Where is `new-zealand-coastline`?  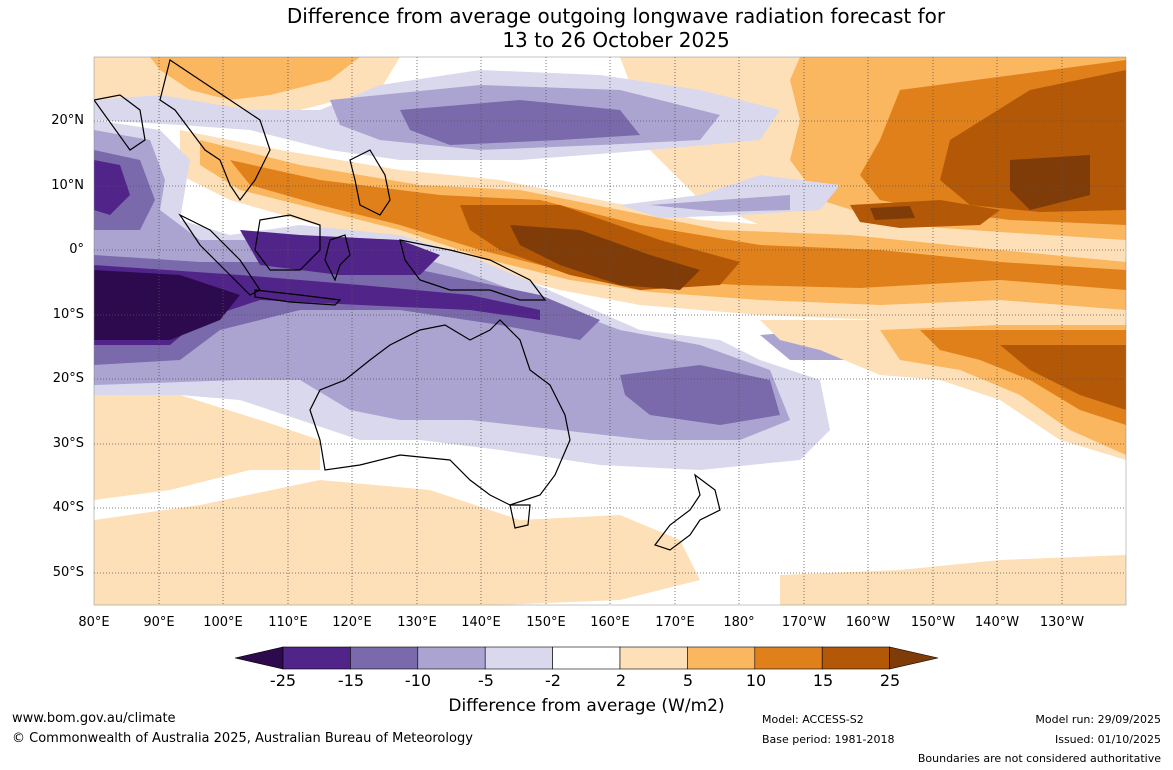
new-zealand-coastline is located at coordinates (687, 512).